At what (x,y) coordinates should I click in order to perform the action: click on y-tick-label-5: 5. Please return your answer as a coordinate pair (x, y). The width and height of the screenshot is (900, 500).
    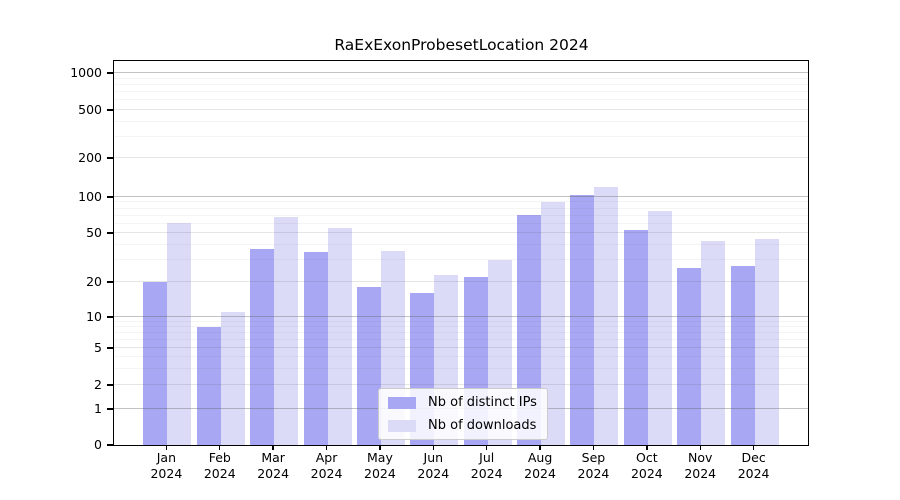
    Looking at the image, I should click on (98, 347).